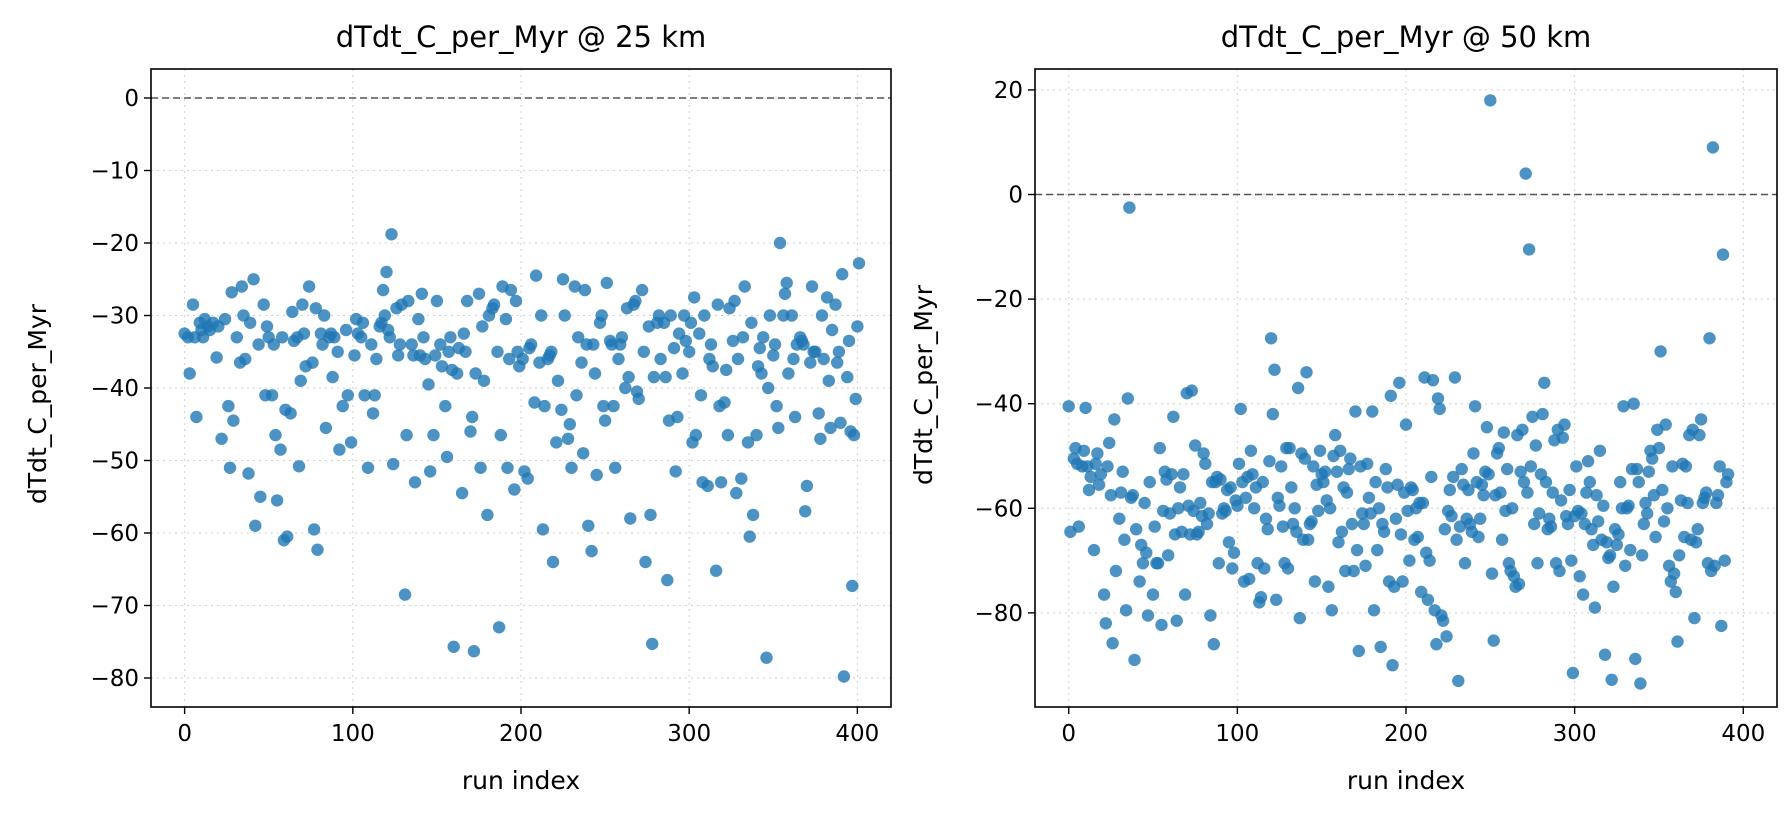  I want to click on x-tick-label: 100, so click(1237, 734).